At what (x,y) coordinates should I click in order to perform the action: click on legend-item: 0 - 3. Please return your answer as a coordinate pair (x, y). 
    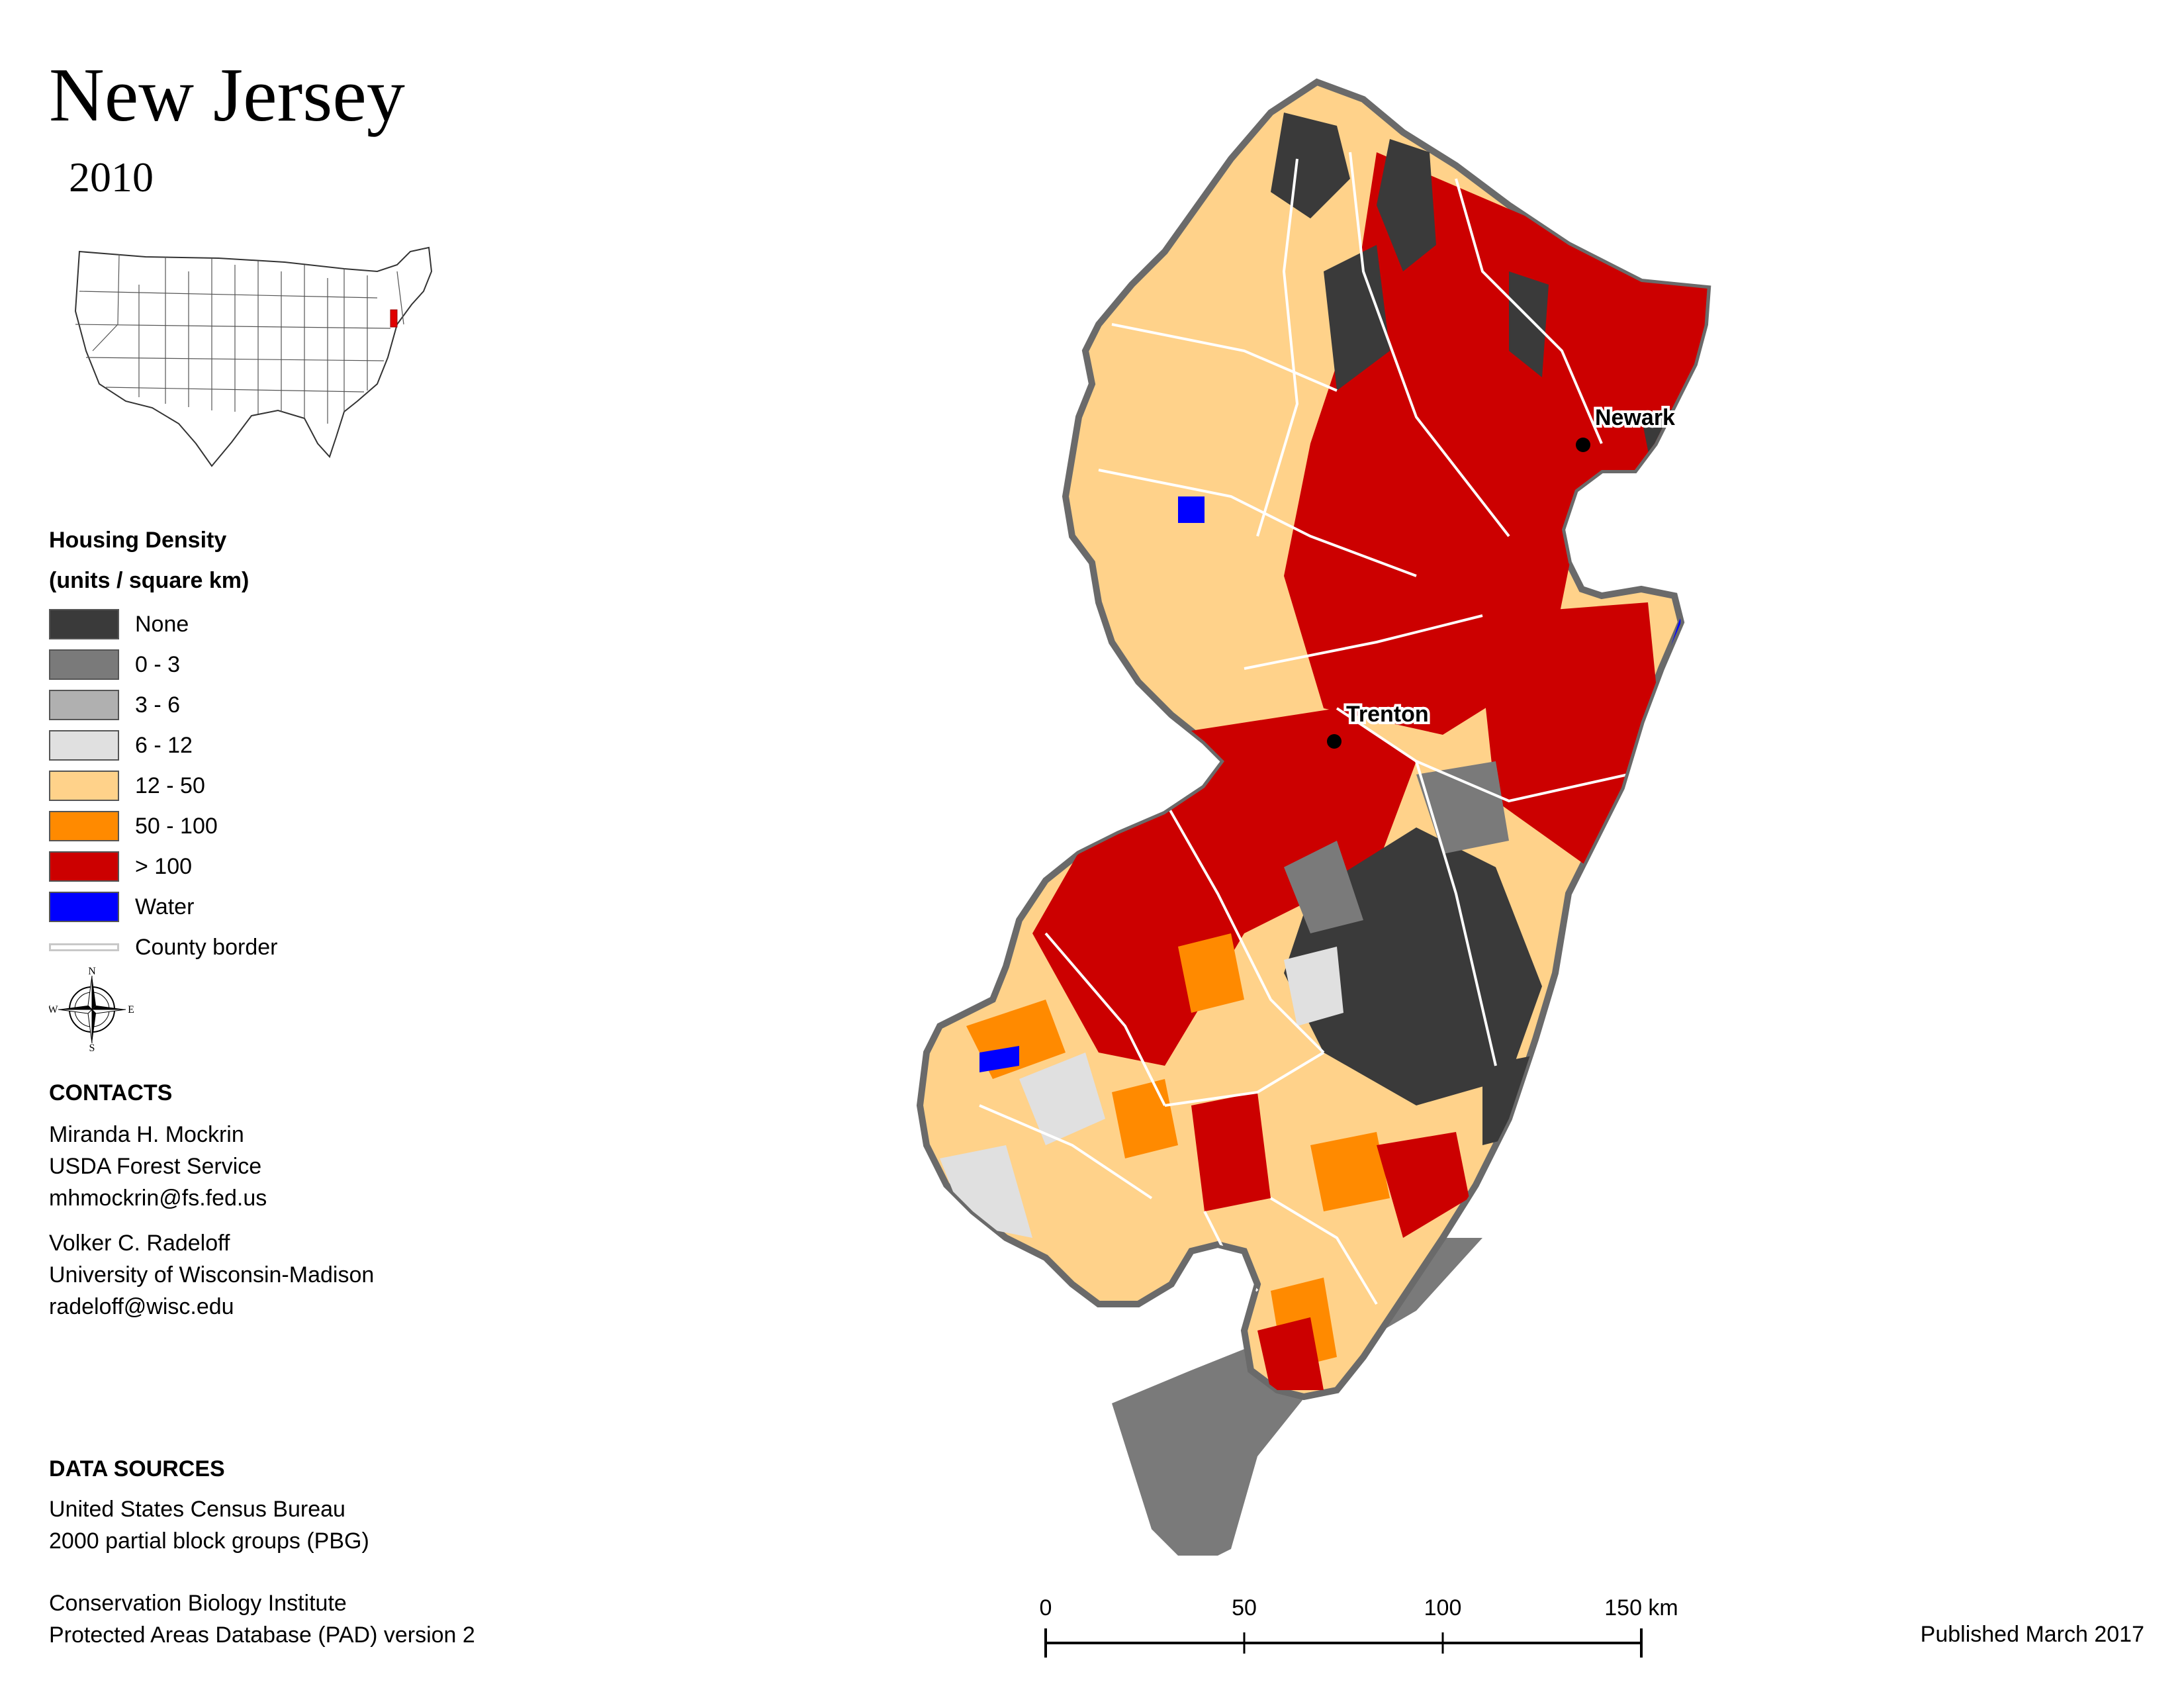
    Looking at the image, I should click on (114, 664).